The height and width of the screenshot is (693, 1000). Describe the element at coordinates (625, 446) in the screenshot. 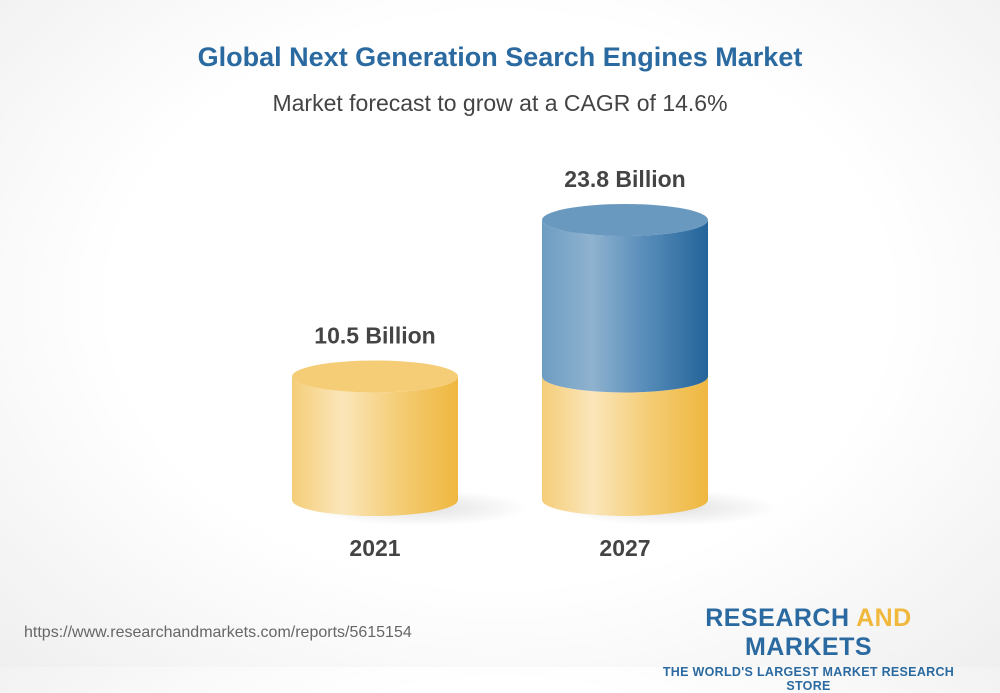

I see `bar-base-segment-2027` at that location.